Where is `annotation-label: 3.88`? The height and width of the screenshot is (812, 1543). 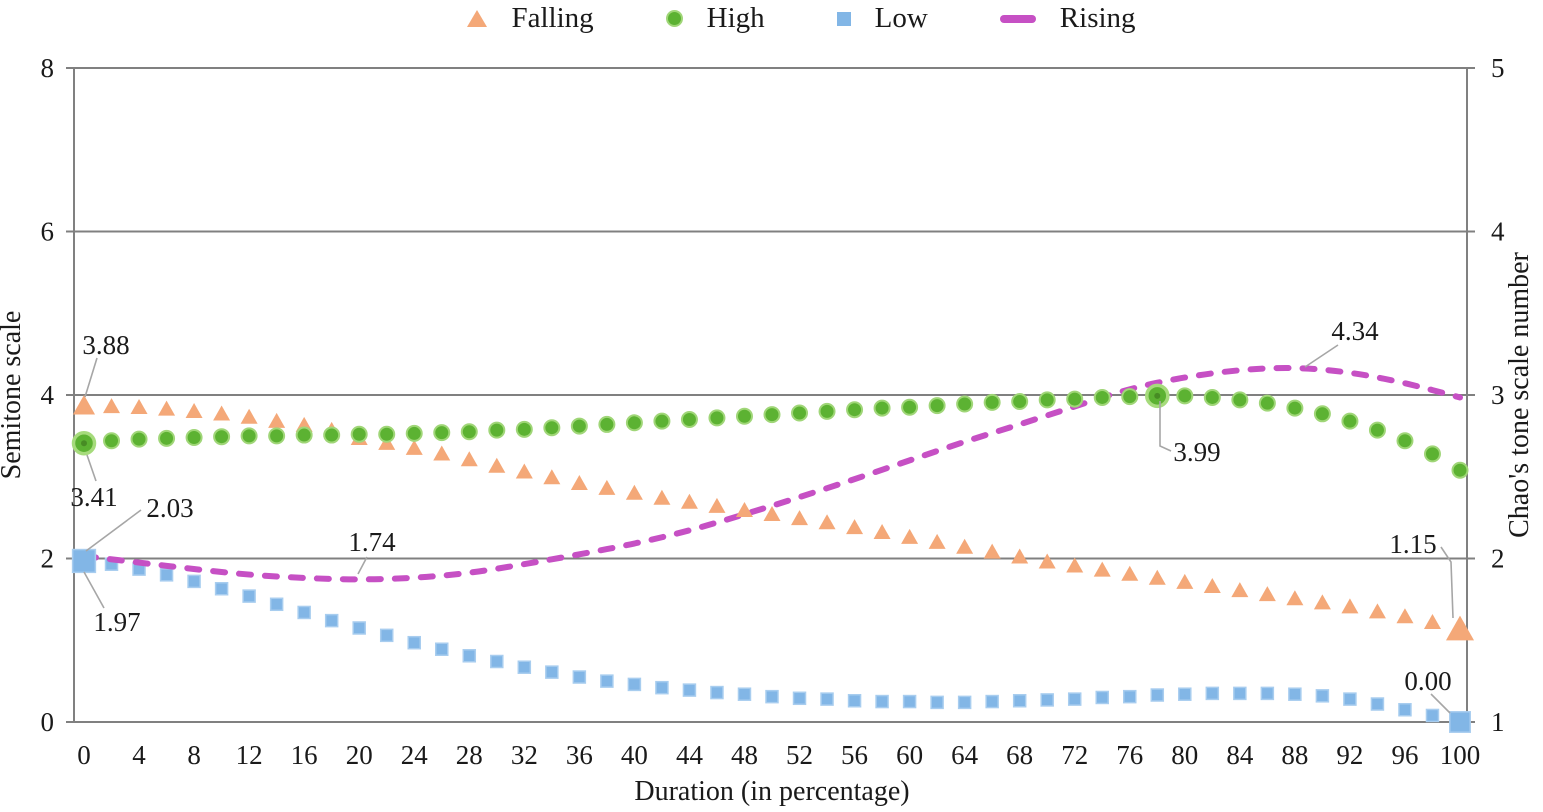
annotation-label: 3.88 is located at coordinates (105, 345).